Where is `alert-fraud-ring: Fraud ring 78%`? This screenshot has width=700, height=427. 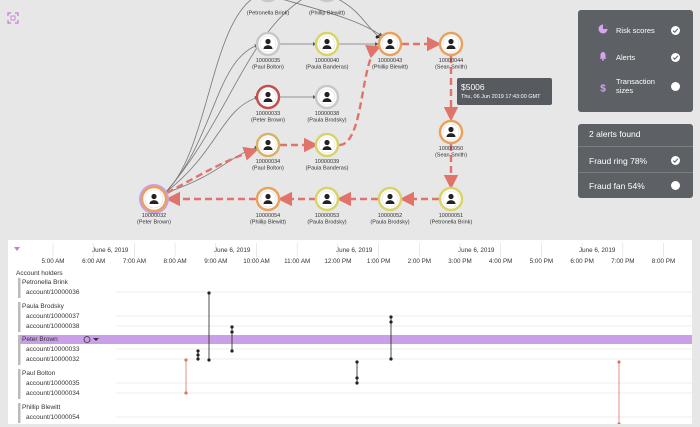 alert-fraud-ring: Fraud ring 78% is located at coordinates (618, 161).